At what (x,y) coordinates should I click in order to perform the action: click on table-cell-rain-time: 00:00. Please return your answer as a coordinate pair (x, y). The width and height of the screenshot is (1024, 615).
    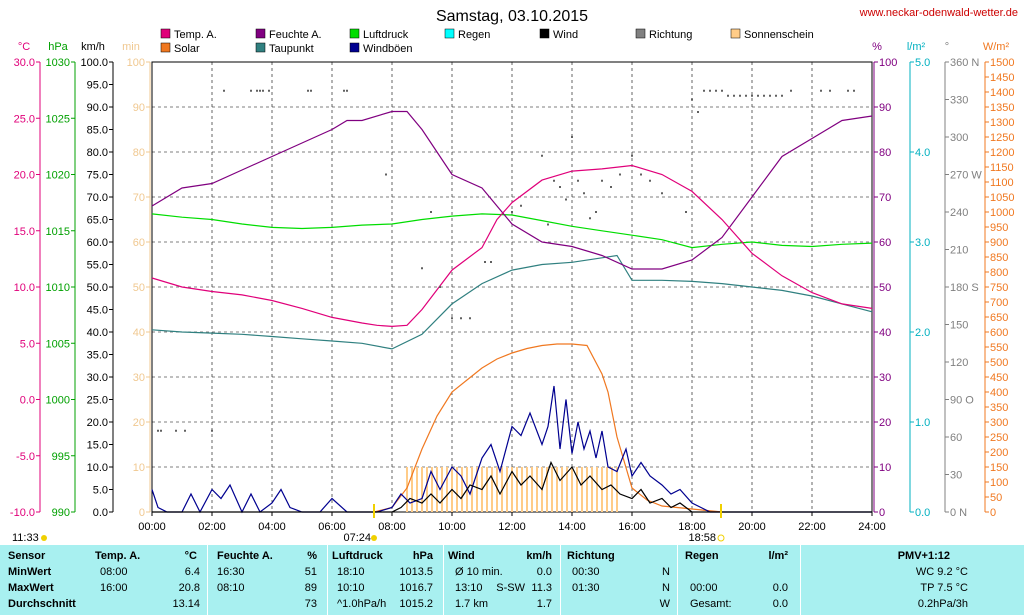
    Looking at the image, I should click on (704, 588).